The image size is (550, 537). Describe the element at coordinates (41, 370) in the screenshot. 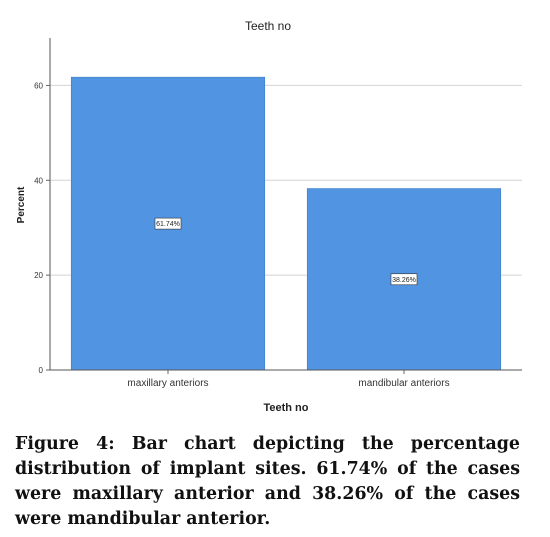

I see `y-tick-label-0: 0` at that location.